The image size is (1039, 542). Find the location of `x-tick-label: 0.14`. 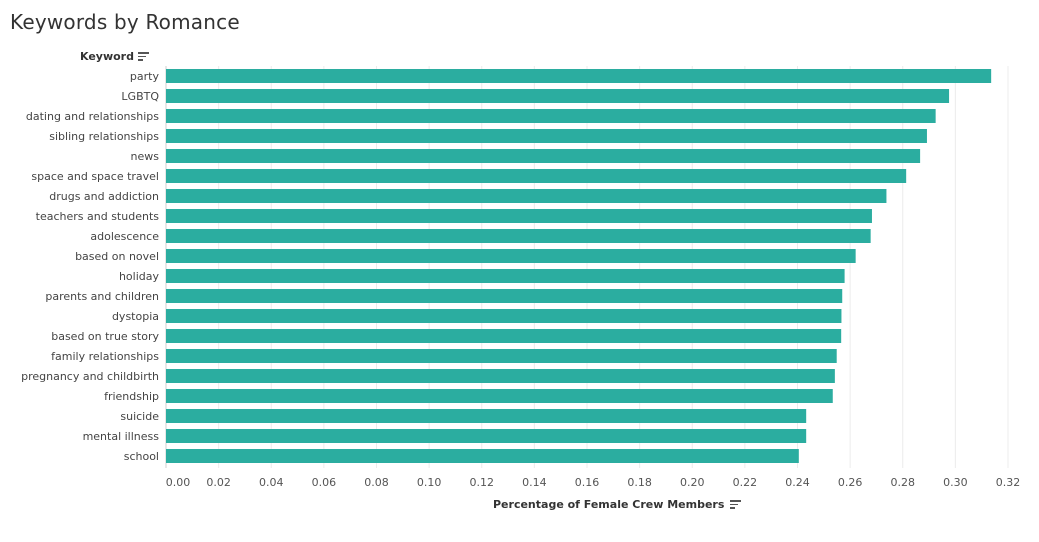

x-tick-label: 0.14 is located at coordinates (534, 482).